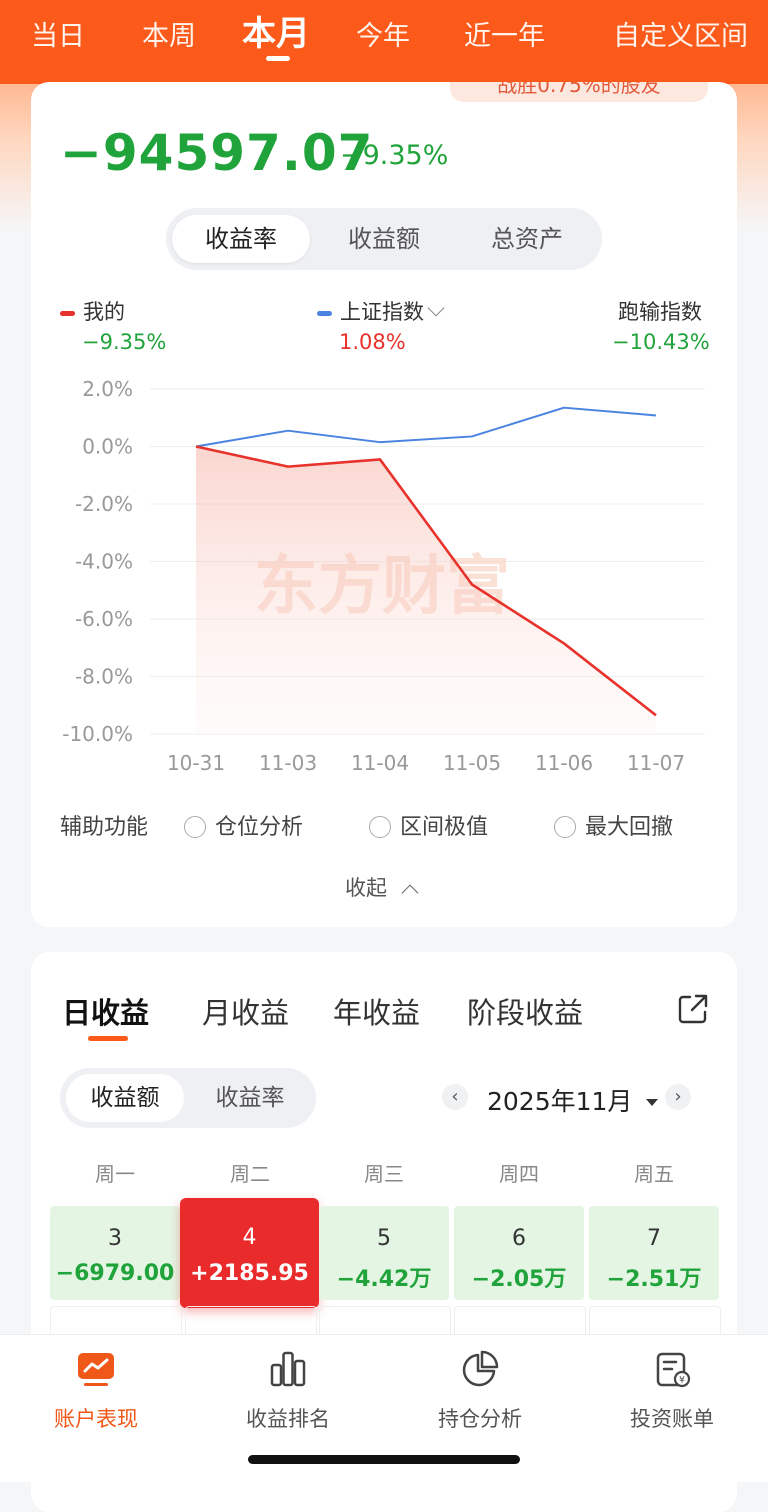  I want to click on x-tick-label: 11-05, so click(472, 763).